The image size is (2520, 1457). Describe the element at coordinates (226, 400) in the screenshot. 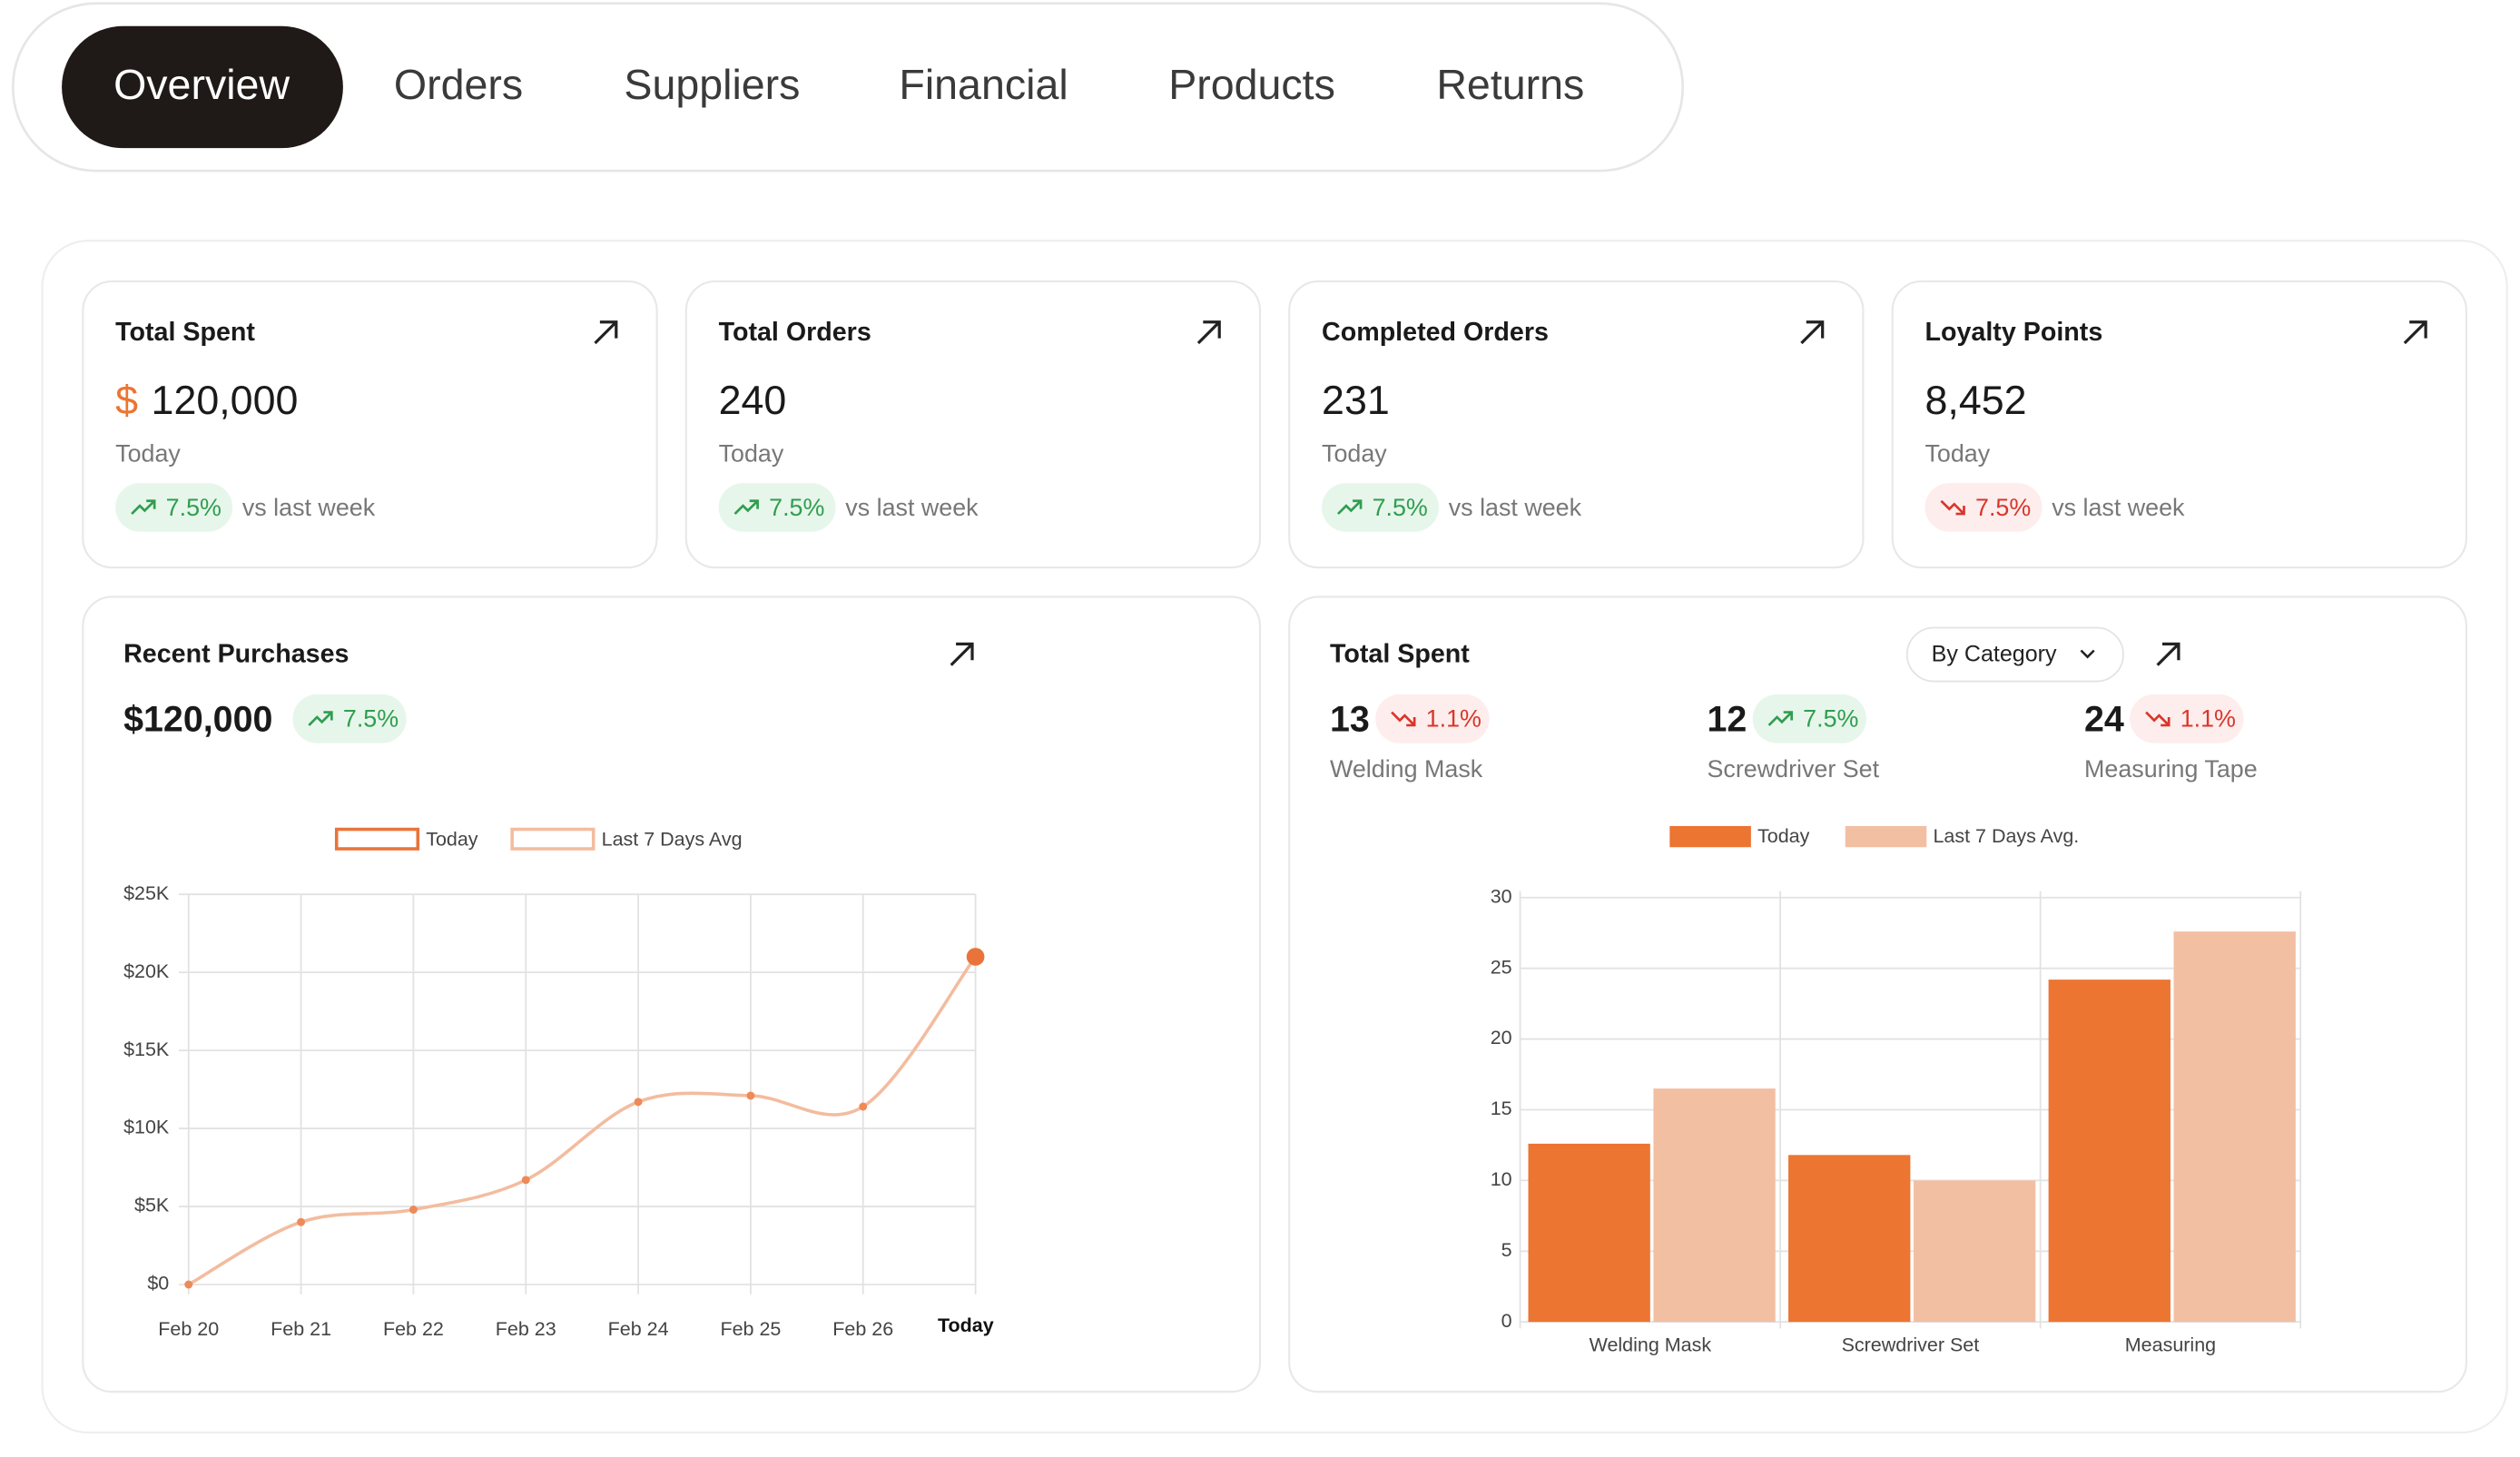

I see `stat-value: 120,000` at that location.